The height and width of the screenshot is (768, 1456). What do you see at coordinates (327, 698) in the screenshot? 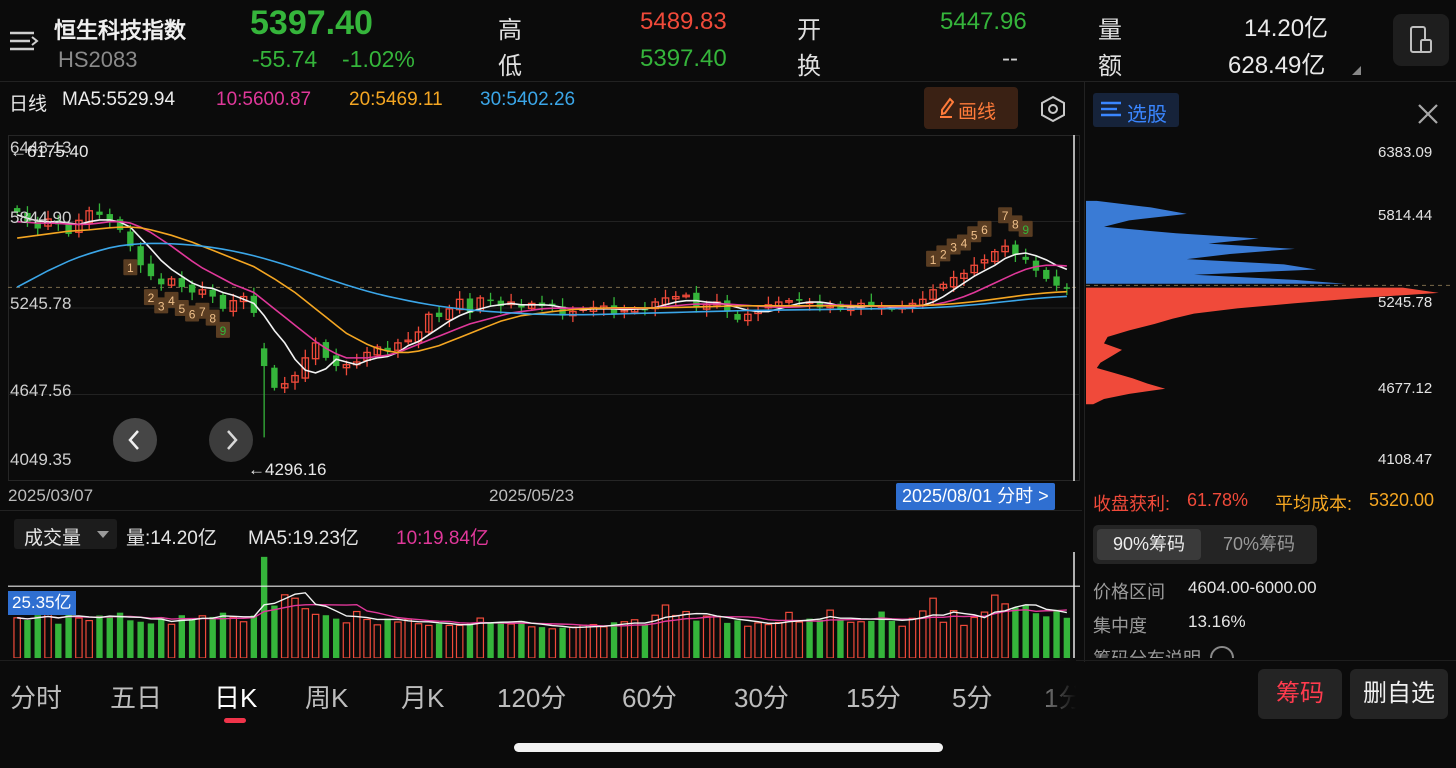
I see `tab-weekly: 周K` at bounding box center [327, 698].